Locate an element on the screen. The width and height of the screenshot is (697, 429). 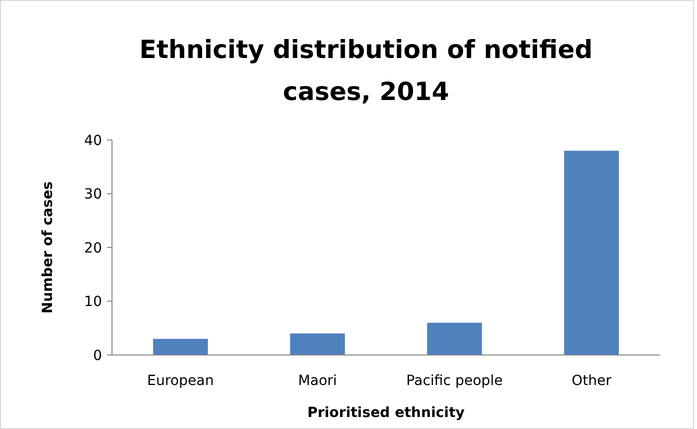
x-axis-title: Prioritised ethnicity is located at coordinates (386, 413).